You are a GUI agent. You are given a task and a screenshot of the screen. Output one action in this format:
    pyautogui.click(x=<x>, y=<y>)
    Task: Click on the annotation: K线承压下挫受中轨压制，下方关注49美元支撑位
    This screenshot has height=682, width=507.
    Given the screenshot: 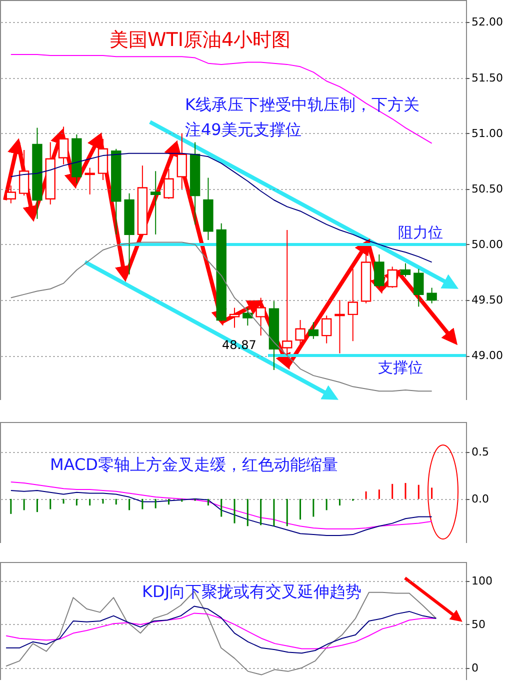 What is the action you would take?
    pyautogui.click(x=302, y=117)
    